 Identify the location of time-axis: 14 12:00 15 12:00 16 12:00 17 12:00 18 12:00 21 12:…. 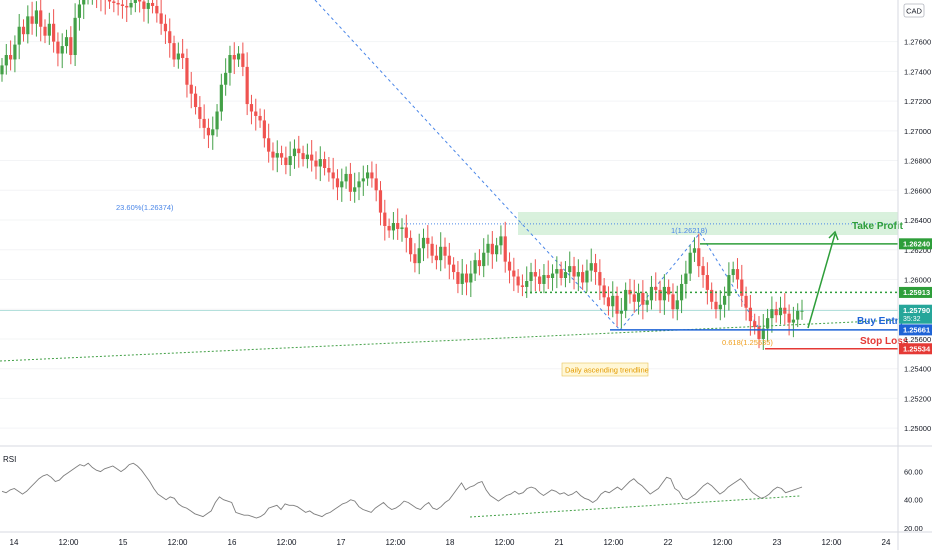
(450, 542).